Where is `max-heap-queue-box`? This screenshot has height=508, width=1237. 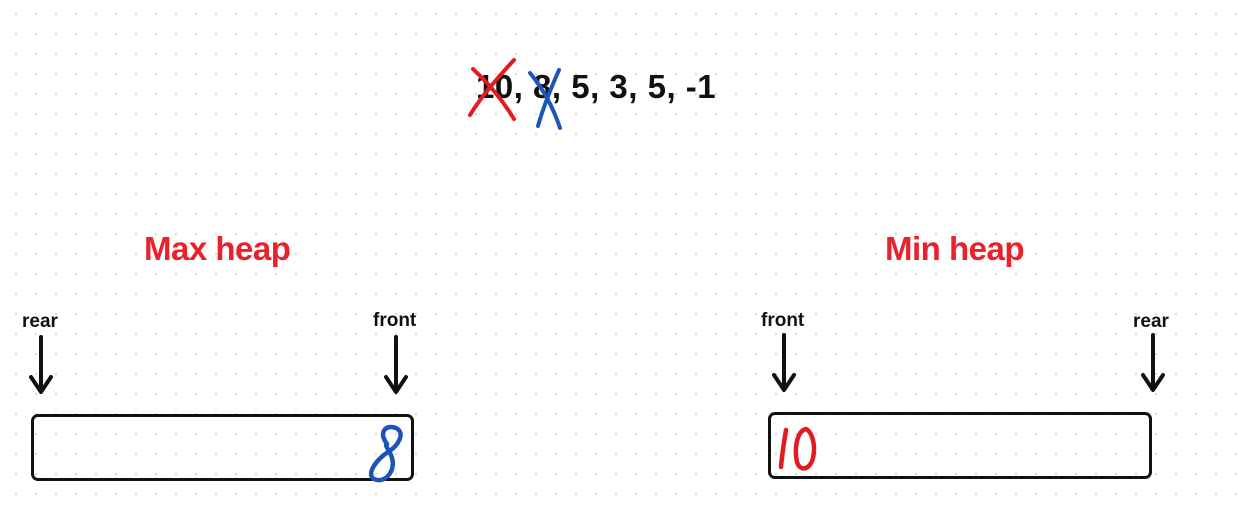 max-heap-queue-box is located at coordinates (222, 447).